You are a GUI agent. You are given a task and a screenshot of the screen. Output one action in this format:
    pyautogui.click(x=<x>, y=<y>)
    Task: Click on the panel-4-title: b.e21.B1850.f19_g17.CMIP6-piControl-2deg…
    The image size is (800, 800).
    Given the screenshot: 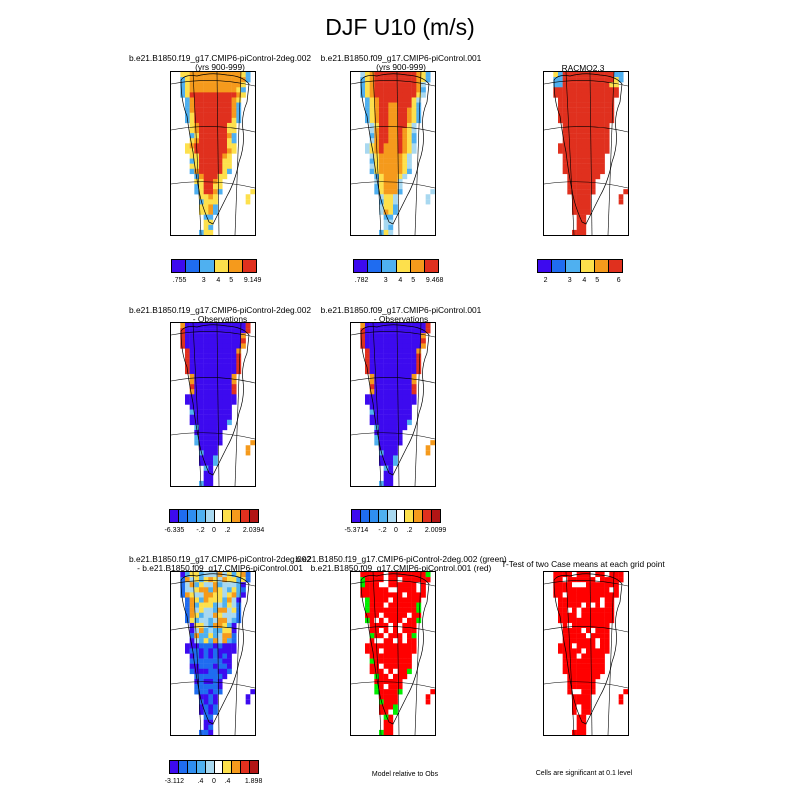 What is the action you would take?
    pyautogui.click(x=220, y=315)
    